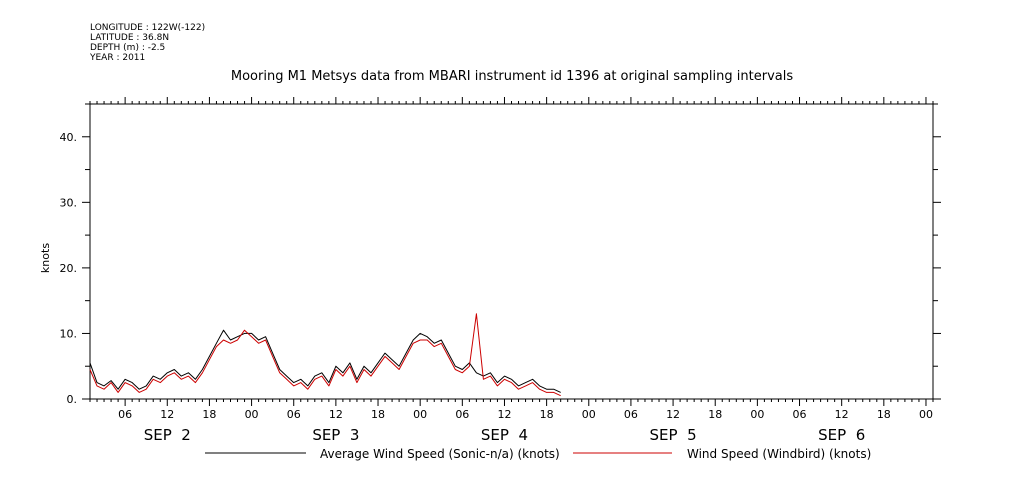 The height and width of the screenshot is (504, 1009). I want to click on x-day-label: SEP 2, so click(167, 435).